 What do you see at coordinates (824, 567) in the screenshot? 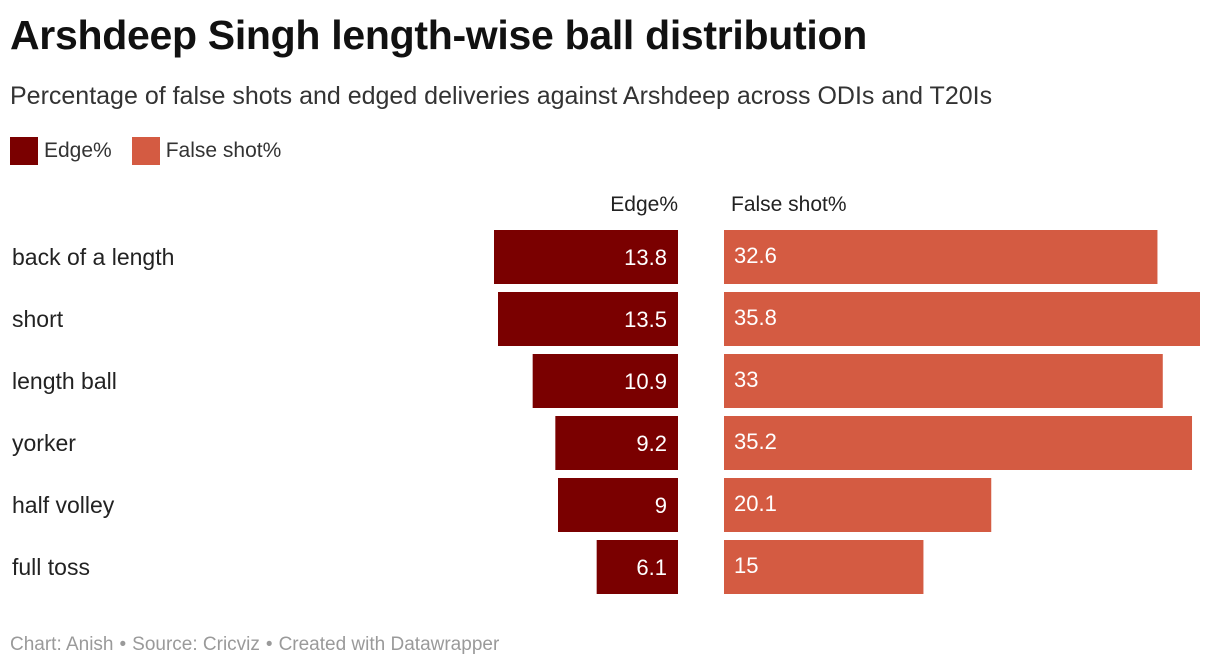
I see `false-shot-bar-full-toss` at bounding box center [824, 567].